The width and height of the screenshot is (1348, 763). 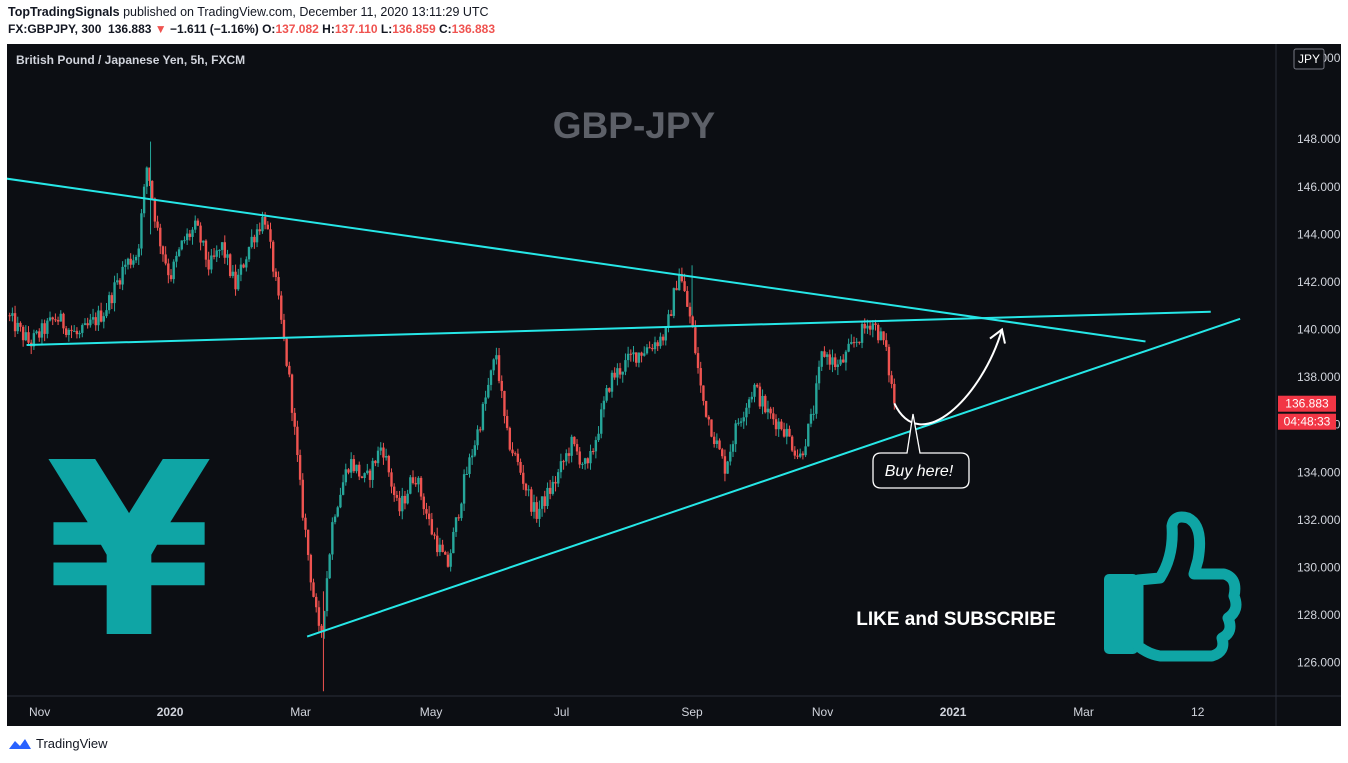 What do you see at coordinates (55, 29) in the screenshot?
I see `symbol-interval: FX:GBPJPY, 300` at bounding box center [55, 29].